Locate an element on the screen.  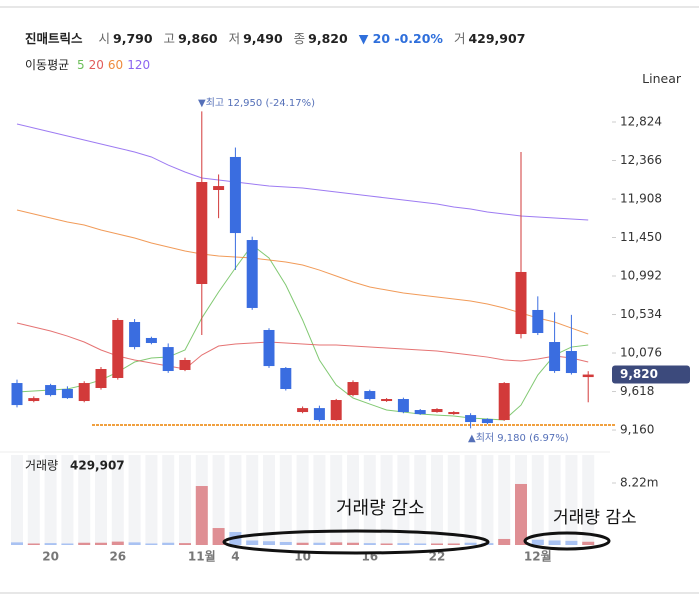
x-tick-label: 22 is located at coordinates (437, 557).